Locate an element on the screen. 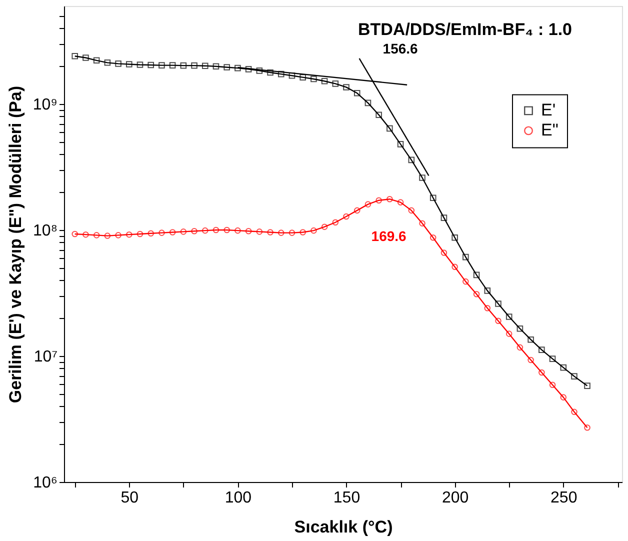  y-tick-label: 10⁶ is located at coordinates (45, 483).